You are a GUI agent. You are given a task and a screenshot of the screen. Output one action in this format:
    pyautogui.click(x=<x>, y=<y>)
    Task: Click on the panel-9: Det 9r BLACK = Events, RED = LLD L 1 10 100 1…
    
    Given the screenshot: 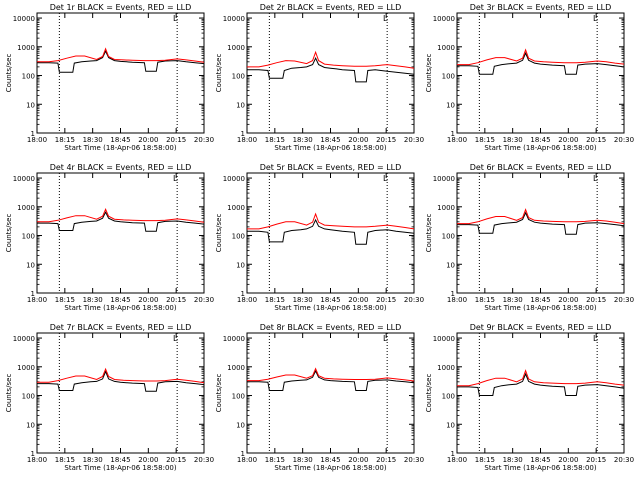 What is the action you would take?
    pyautogui.click(x=529, y=397)
    